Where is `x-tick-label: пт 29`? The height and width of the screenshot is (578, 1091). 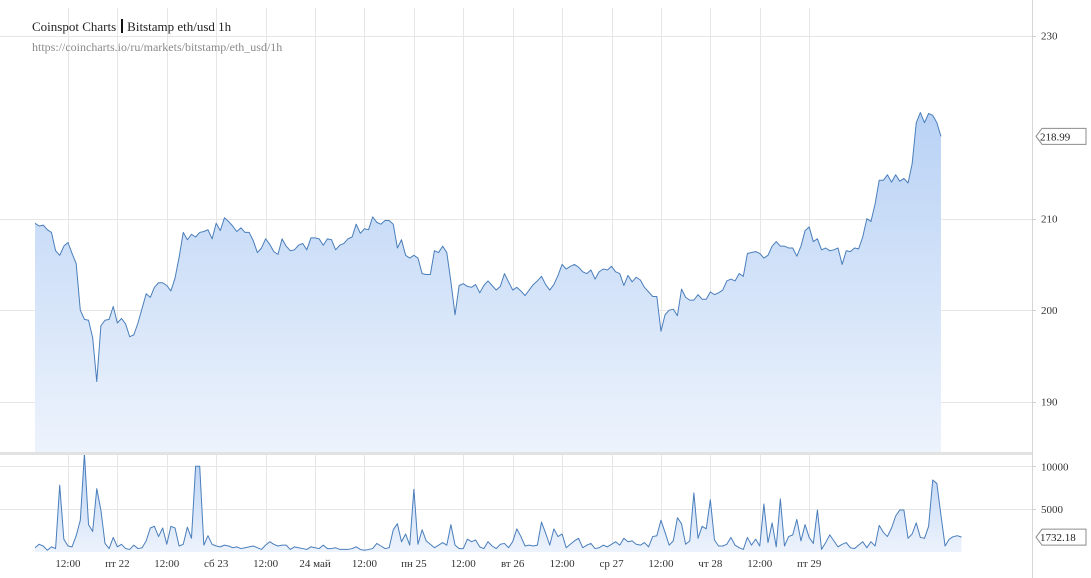
x-tick-label: пт 29 is located at coordinates (809, 564).